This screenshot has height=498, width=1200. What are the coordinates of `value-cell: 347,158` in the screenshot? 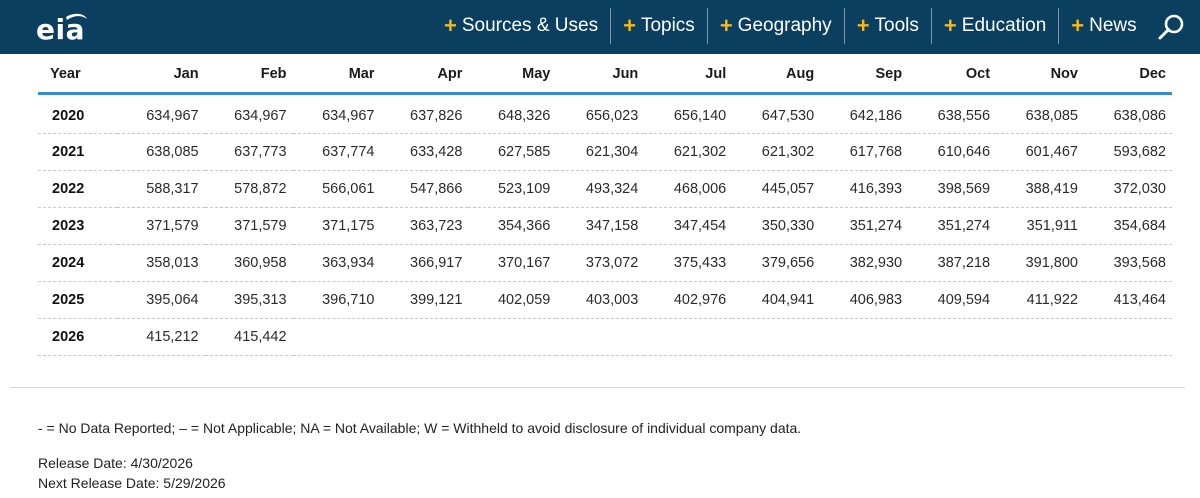 It's located at (600, 226).